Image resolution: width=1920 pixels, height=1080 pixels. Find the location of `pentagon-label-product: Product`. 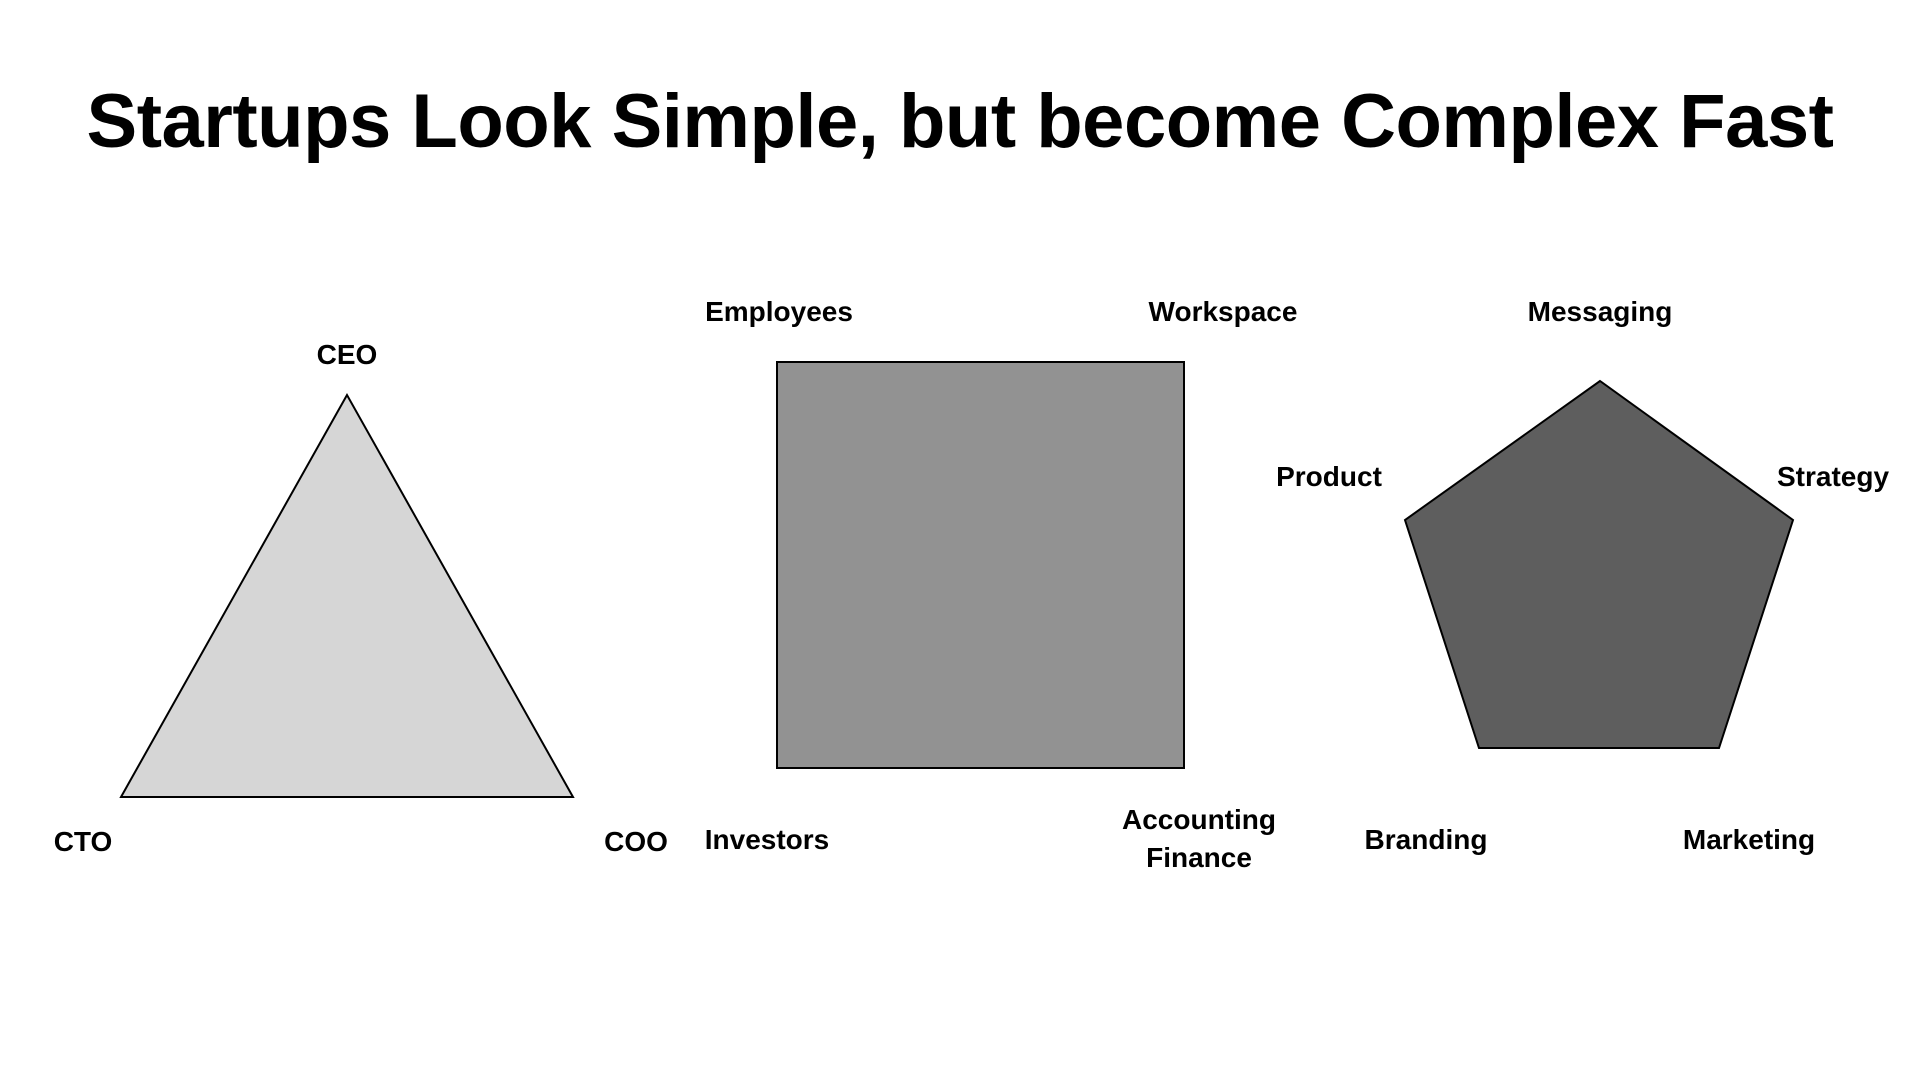

pentagon-label-product: Product is located at coordinates (1329, 476).